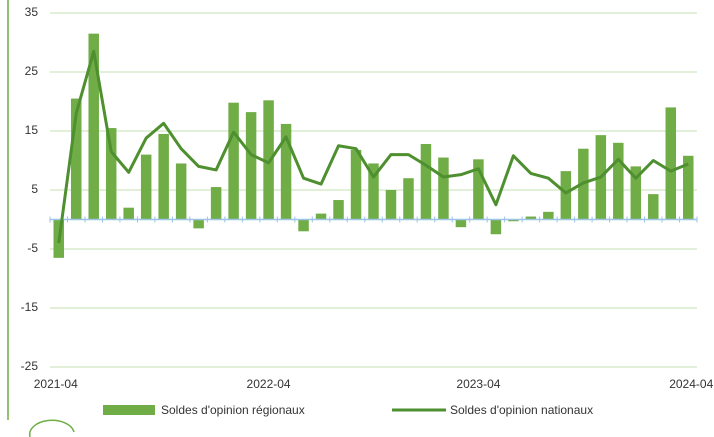  Describe the element at coordinates (56, 384) in the screenshot. I see `x-tick-label: 2021-04` at that location.